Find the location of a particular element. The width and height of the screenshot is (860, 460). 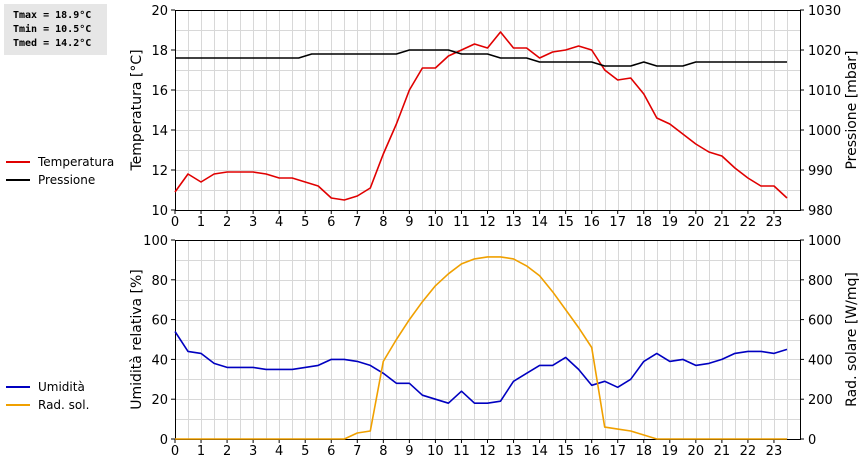

bottom-yr-tick-label: 1000 is located at coordinates (824, 241).